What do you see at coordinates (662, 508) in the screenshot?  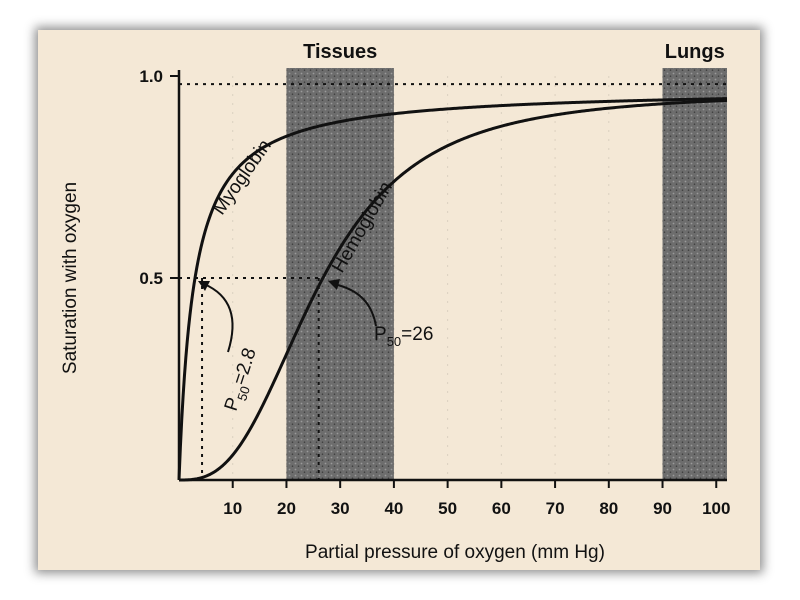 I see `x-tick-label-8: 90` at bounding box center [662, 508].